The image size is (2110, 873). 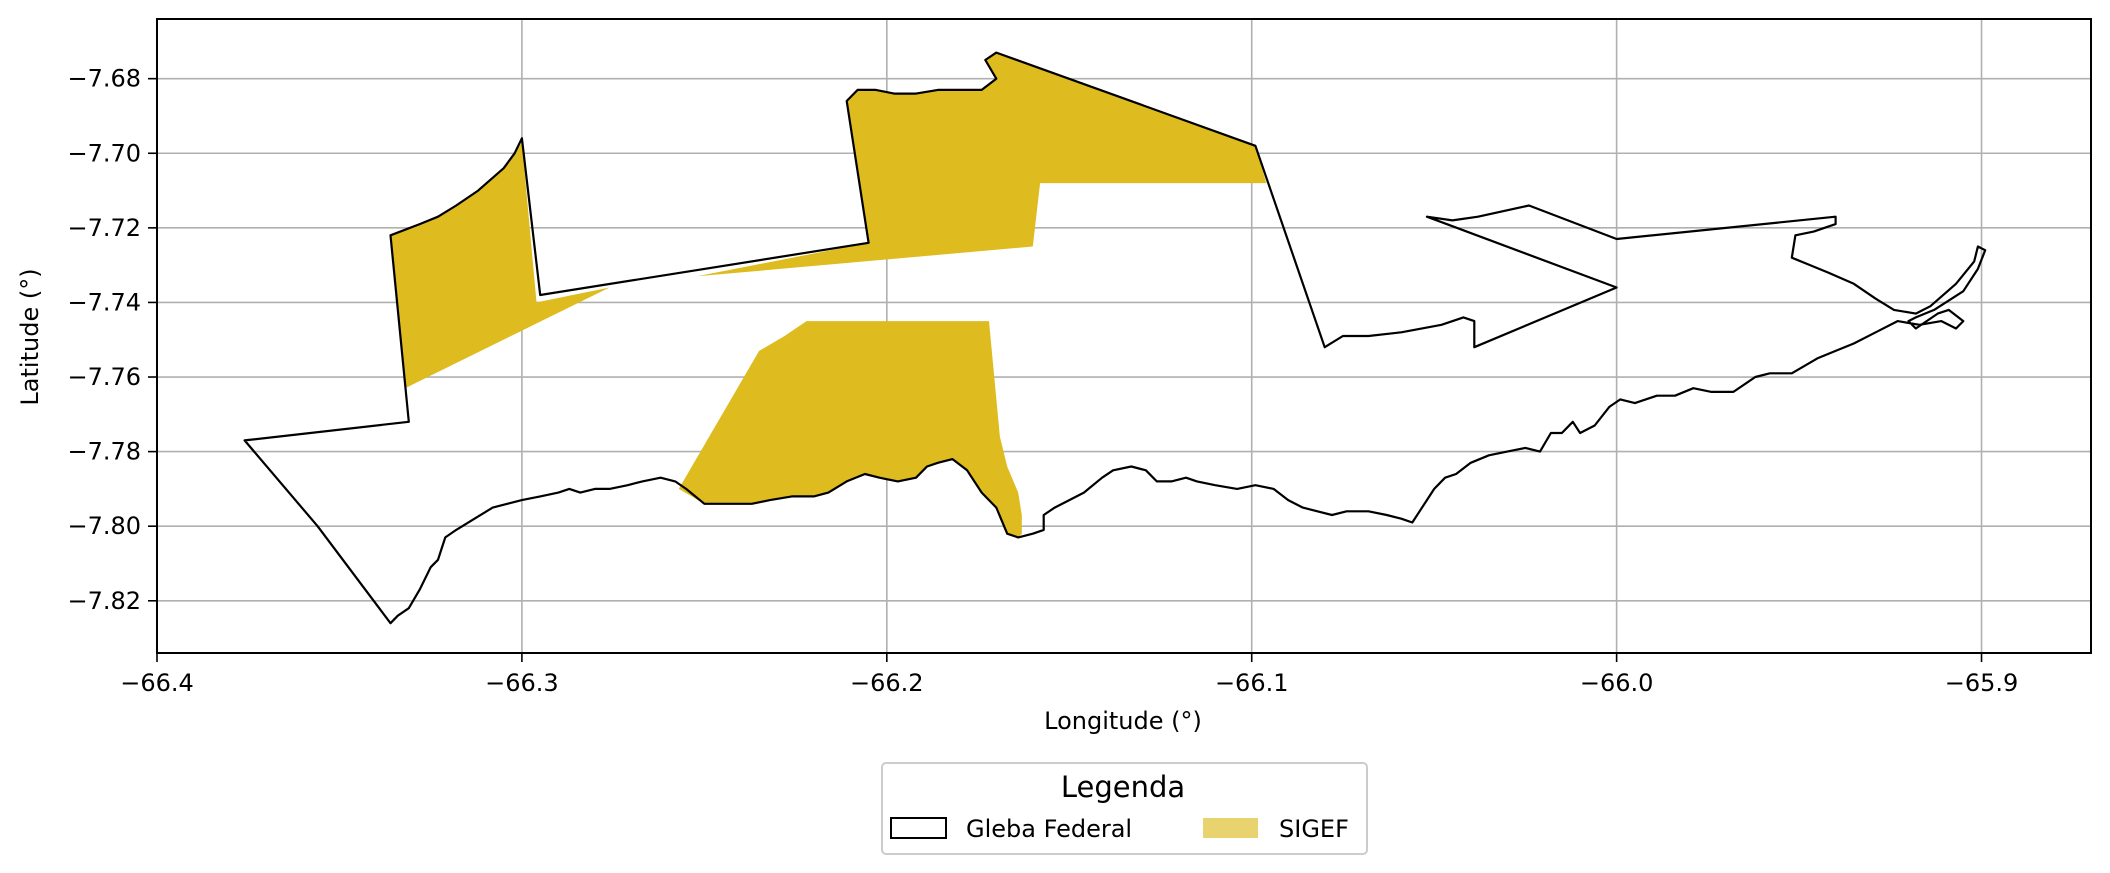 I want to click on y-ticks: −7.68 −7.70 −7.72 −7.74 −7.76 −7.78 −7.80 −7.82, so click(x=112, y=340).